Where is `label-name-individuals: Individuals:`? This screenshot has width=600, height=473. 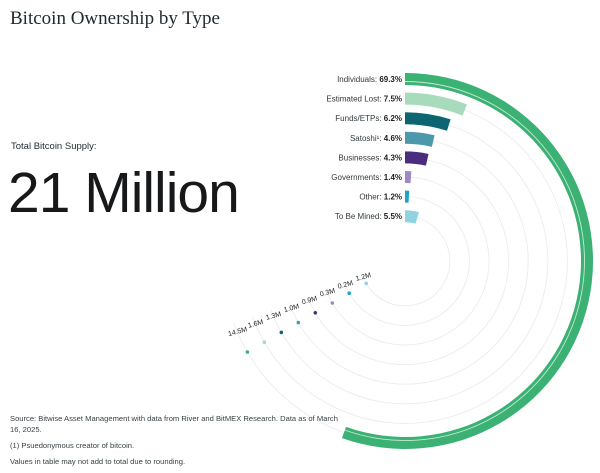 label-name-individuals: Individuals: is located at coordinates (358, 79).